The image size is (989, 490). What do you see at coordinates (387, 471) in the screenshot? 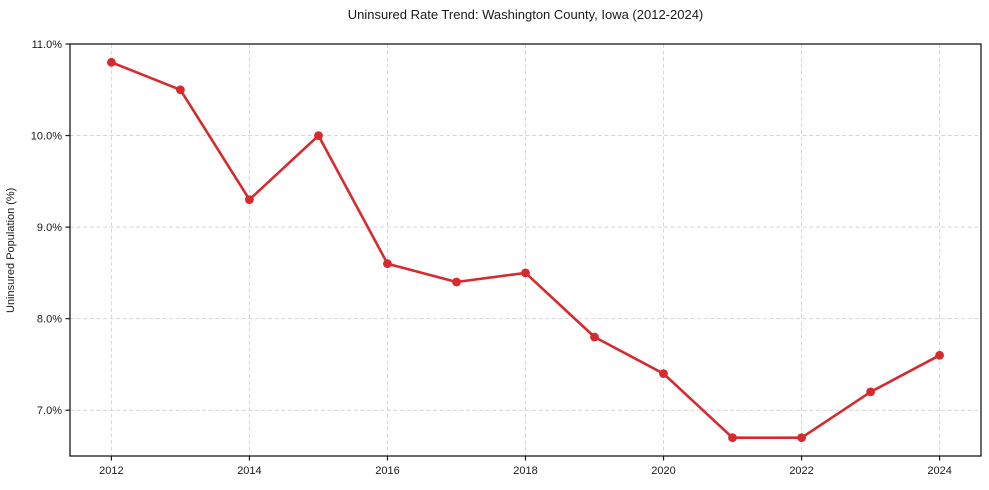
I see `x-axis-tick-label: 2016` at bounding box center [387, 471].